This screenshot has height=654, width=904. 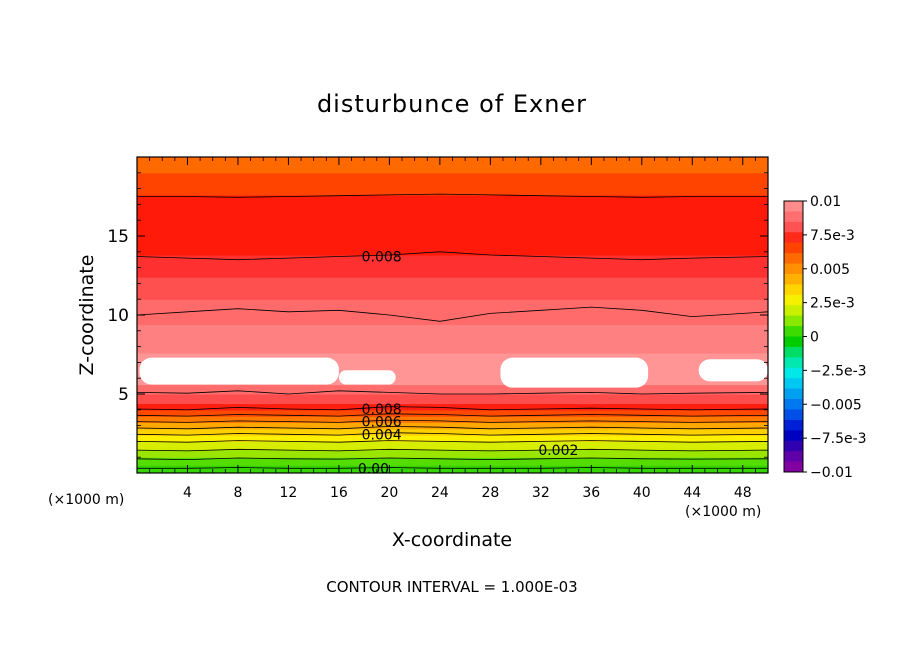 What do you see at coordinates (723, 512) in the screenshot?
I see `x-unit-right: (×1000 m)` at bounding box center [723, 512].